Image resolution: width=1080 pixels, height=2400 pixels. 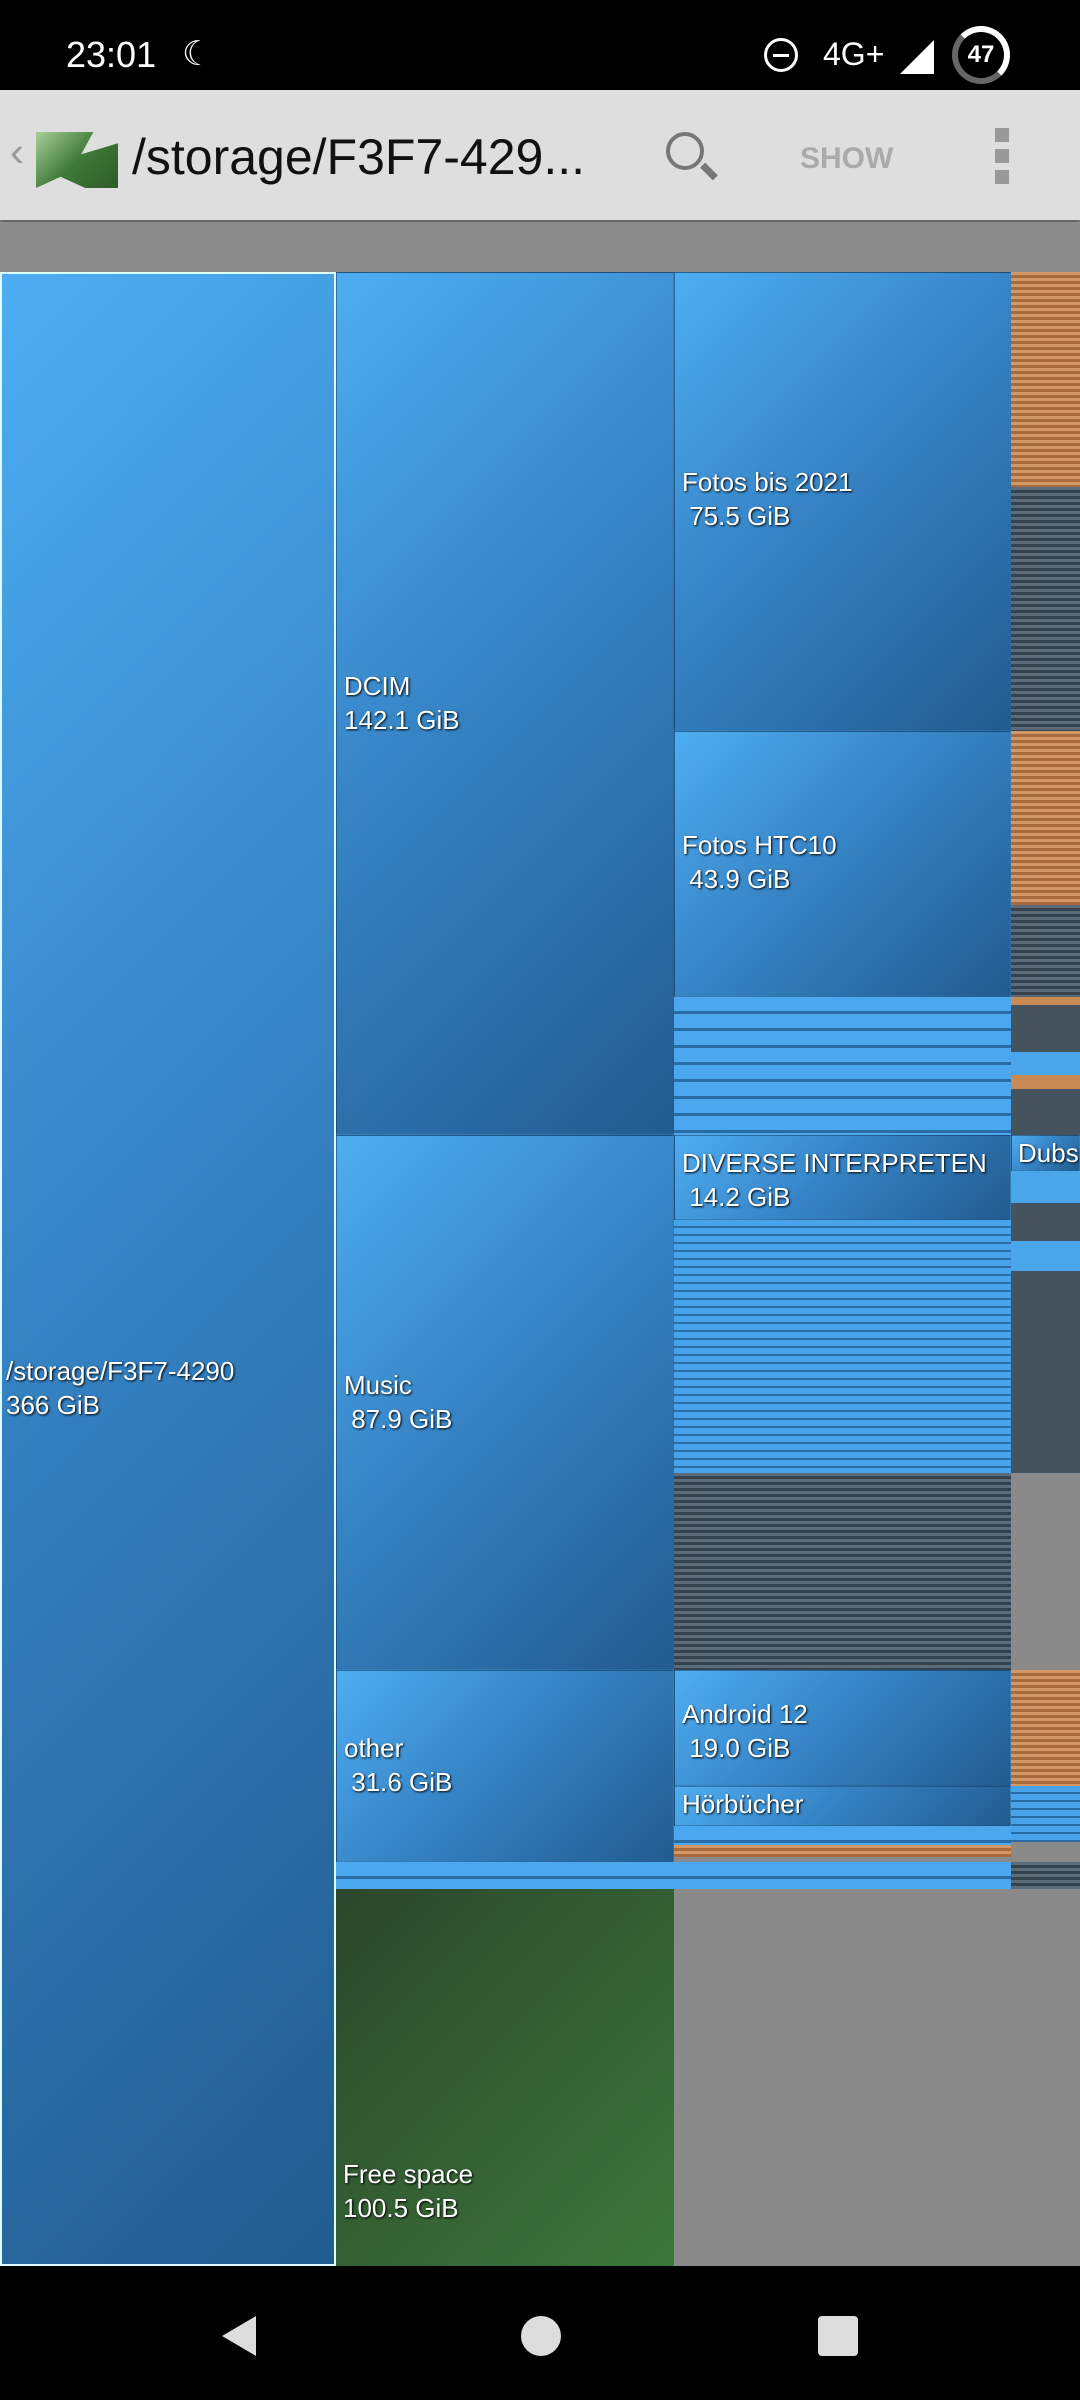 I want to click on recents-icon, so click(x=838, y=2336).